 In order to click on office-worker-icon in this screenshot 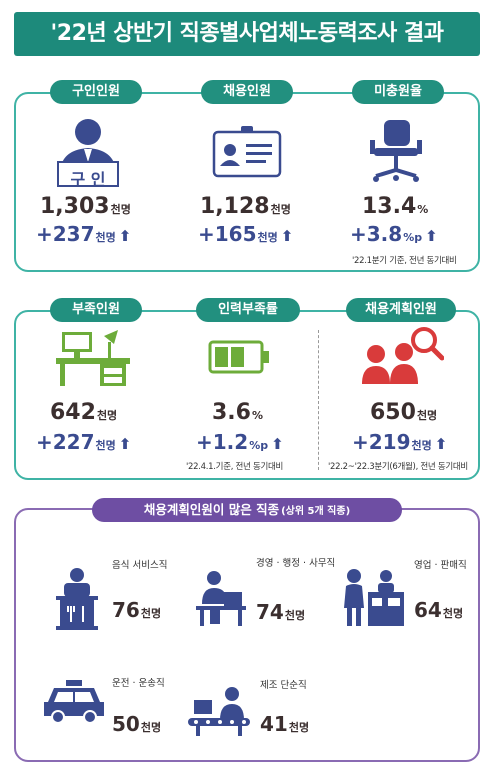, I will do `click(221, 598)`.